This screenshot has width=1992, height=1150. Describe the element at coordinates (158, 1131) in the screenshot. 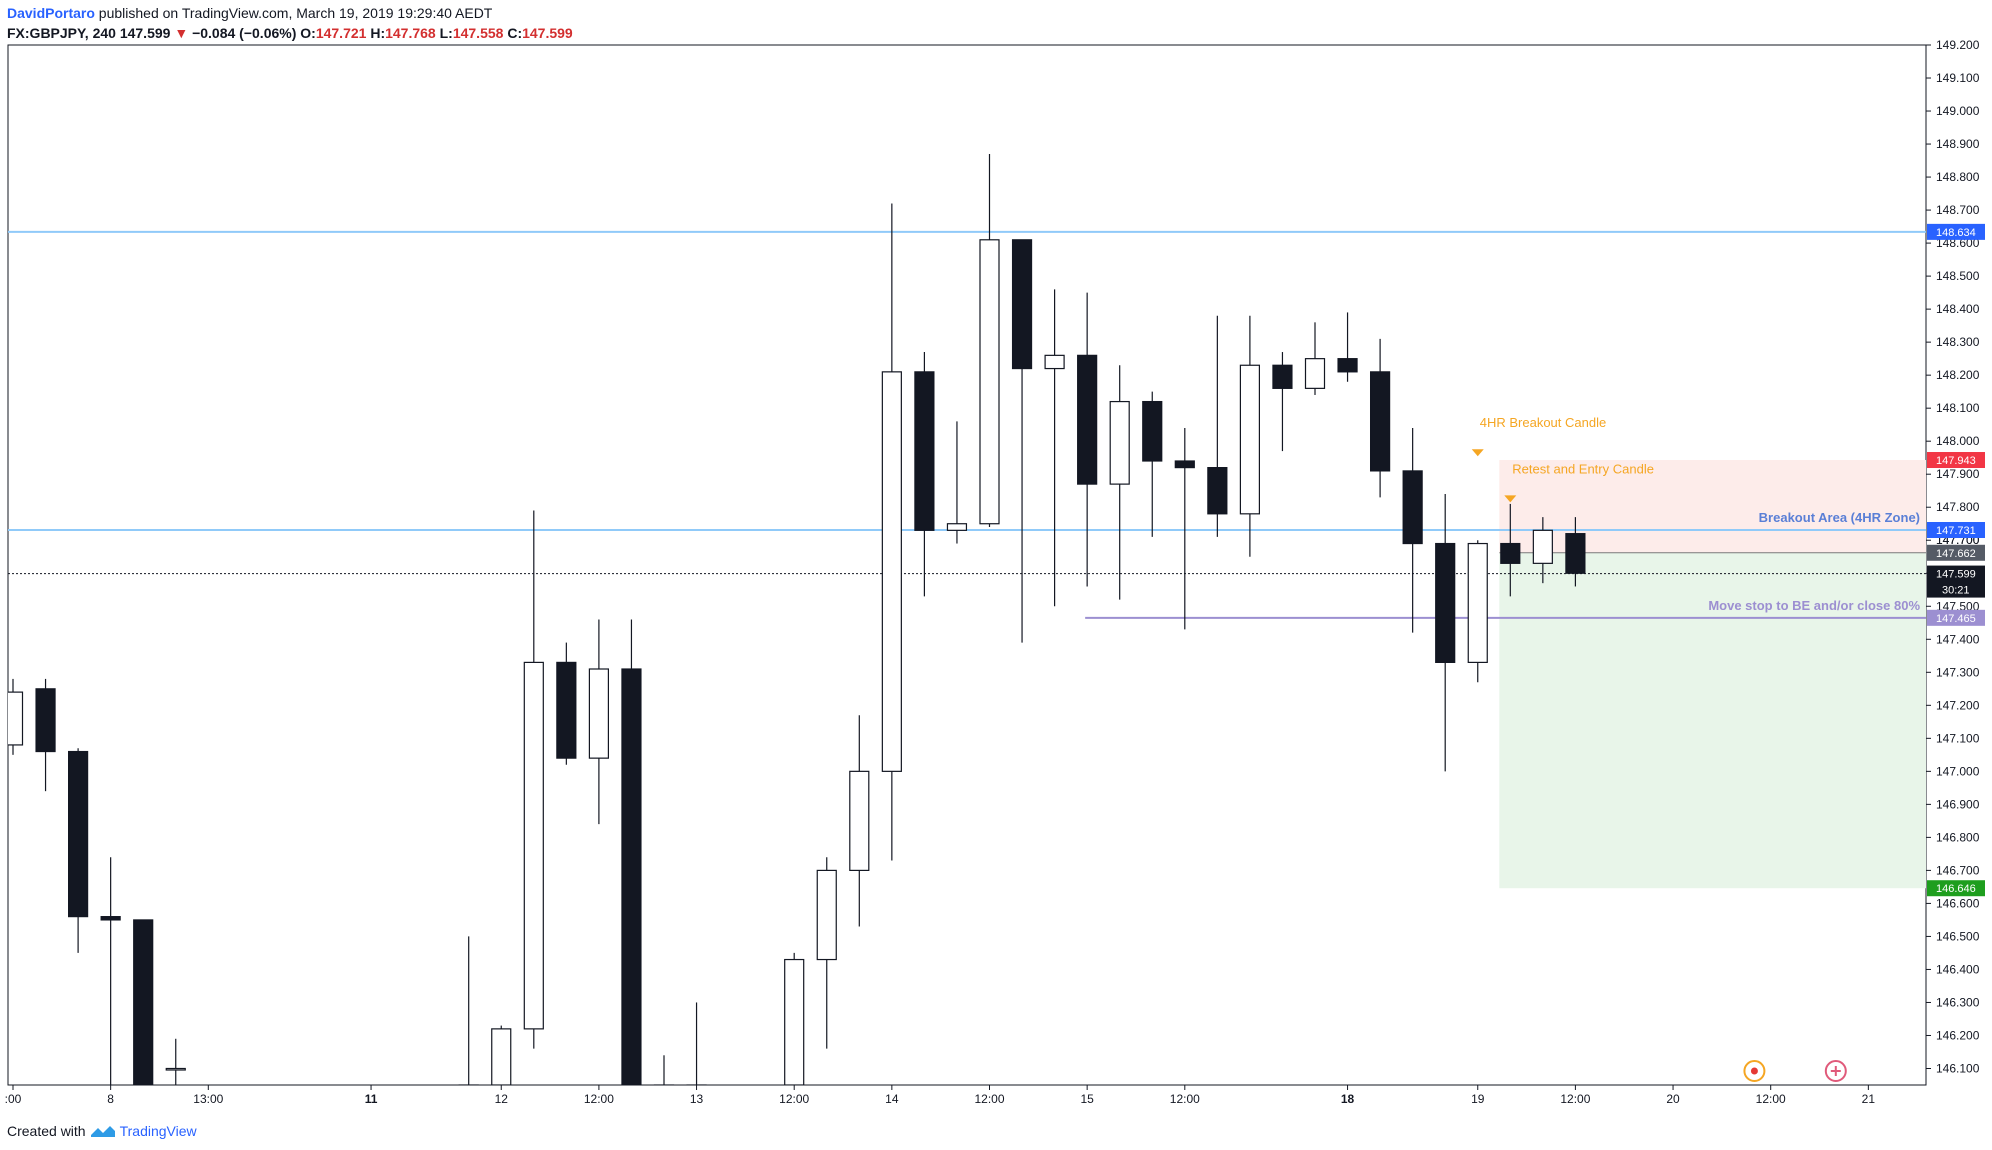

I see `tradingview-brand: TradingView` at that location.